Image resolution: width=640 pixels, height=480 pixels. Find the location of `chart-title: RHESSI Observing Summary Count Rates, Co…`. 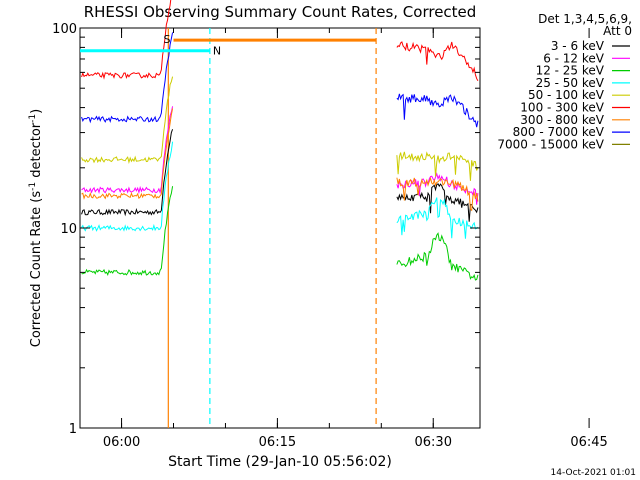

chart-title: RHESSI Observing Summary Count Rates, Co… is located at coordinates (280, 12).